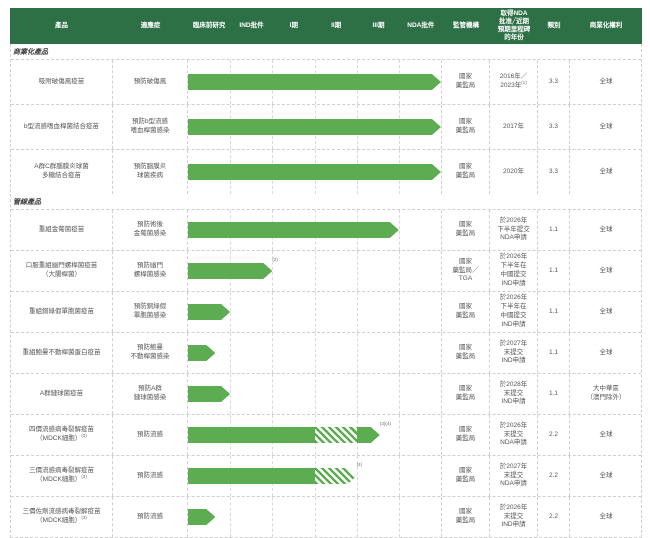 The height and width of the screenshot is (538, 650). I want to click on indication-cell-line: 金葡菌感染, so click(150, 233).